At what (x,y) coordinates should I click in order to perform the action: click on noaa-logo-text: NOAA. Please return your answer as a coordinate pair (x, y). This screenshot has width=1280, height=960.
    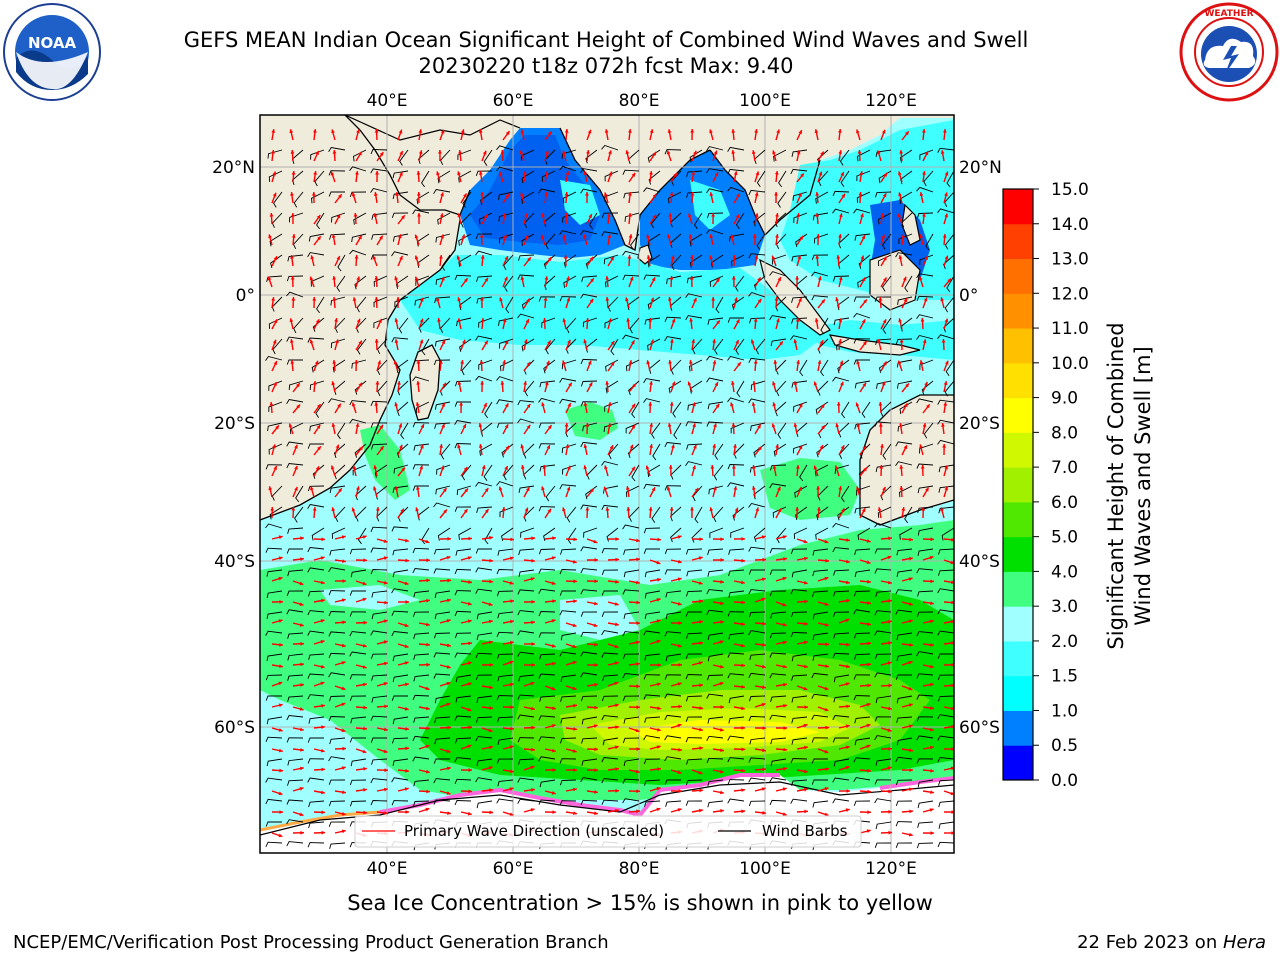
    Looking at the image, I should click on (52, 43).